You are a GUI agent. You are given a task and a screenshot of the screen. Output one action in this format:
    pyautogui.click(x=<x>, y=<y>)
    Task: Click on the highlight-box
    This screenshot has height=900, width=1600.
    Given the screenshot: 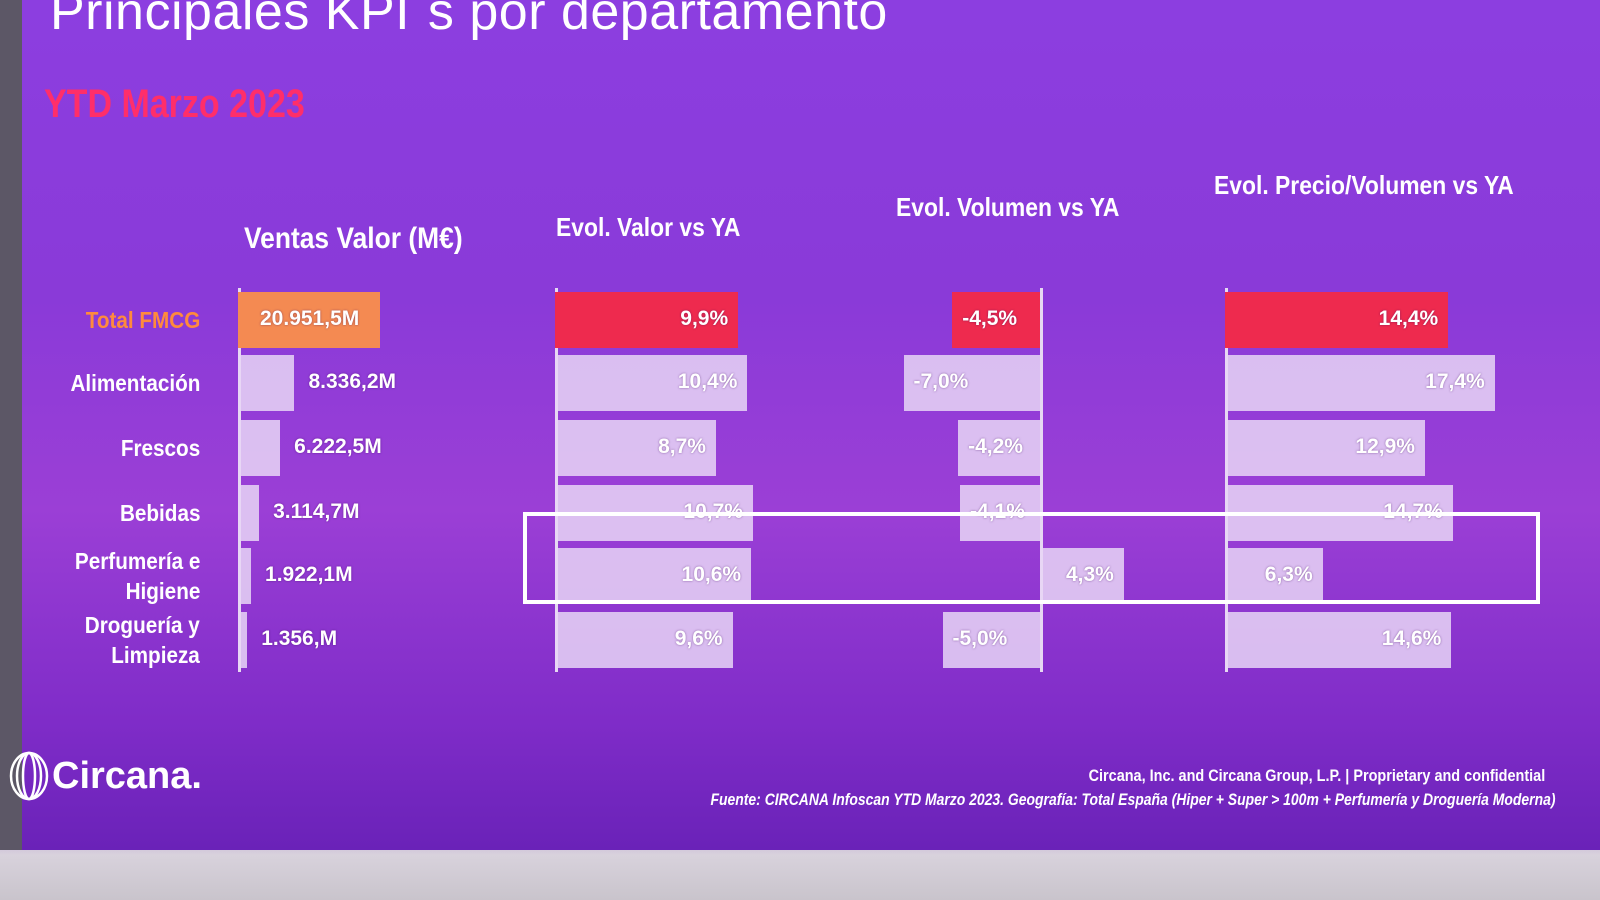 What is the action you would take?
    pyautogui.click(x=1031, y=558)
    